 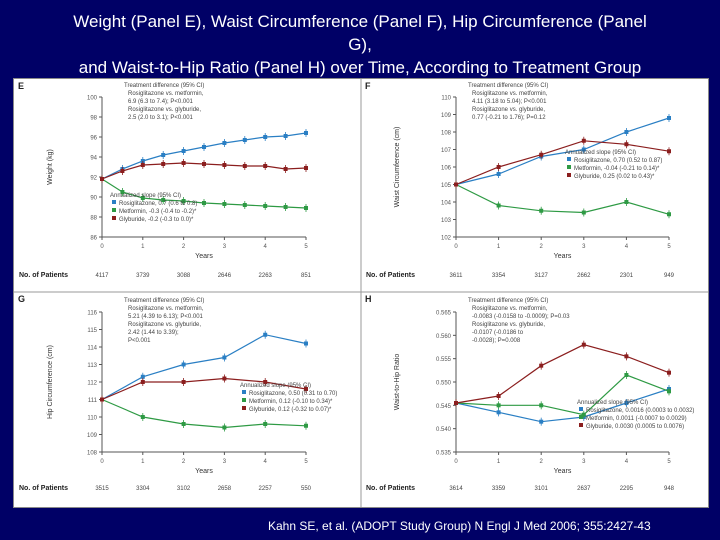 What do you see at coordinates (244, 400) in the screenshot?
I see `panel-g-legend-swatch-metformin` at bounding box center [244, 400].